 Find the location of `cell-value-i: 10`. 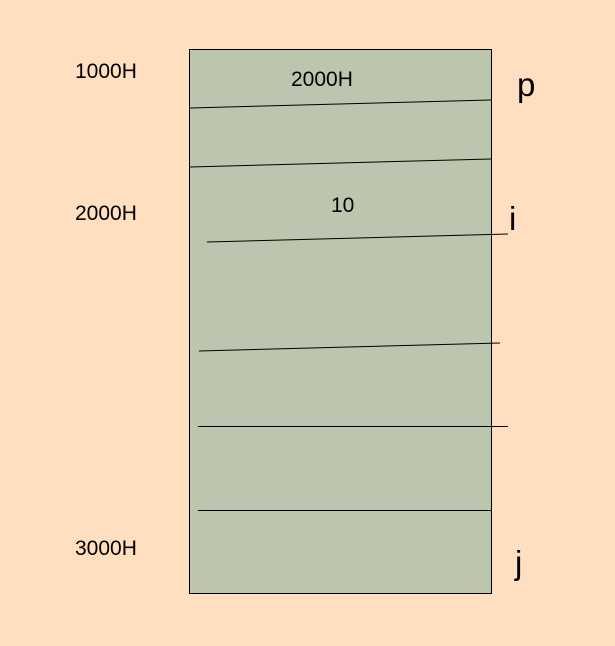

cell-value-i: 10 is located at coordinates (342, 205).